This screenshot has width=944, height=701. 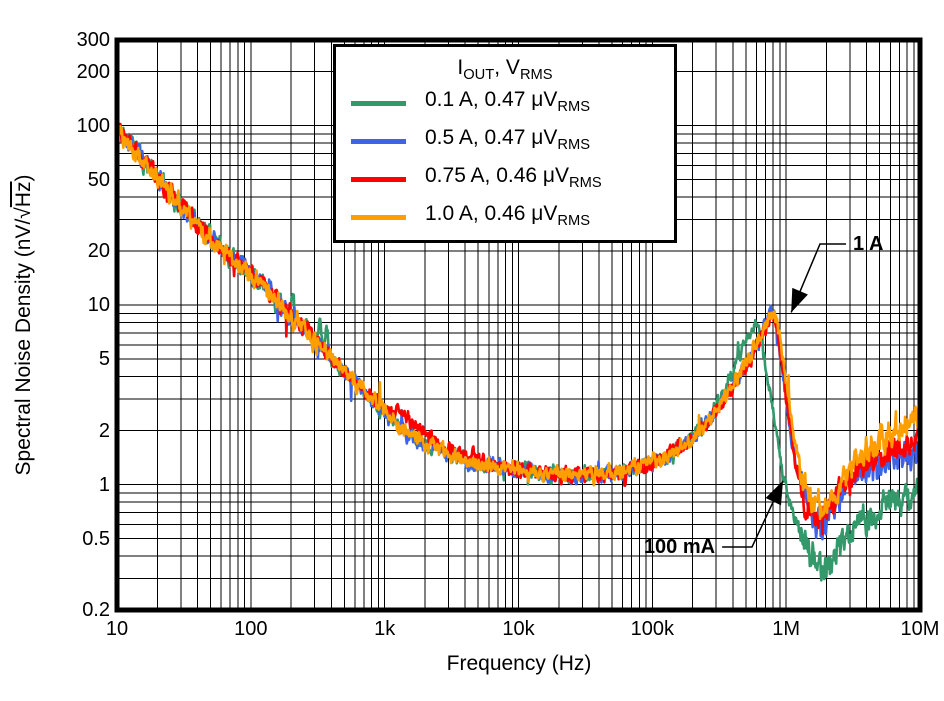 I want to click on y-tick-label-100: 100, so click(x=93, y=125).